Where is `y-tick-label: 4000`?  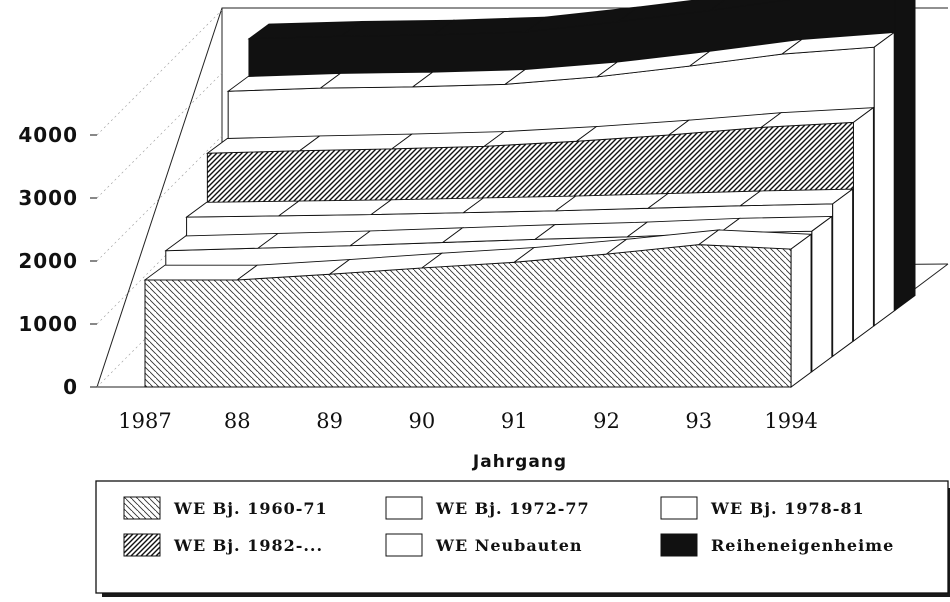 y-tick-label: 4000 is located at coordinates (48, 135).